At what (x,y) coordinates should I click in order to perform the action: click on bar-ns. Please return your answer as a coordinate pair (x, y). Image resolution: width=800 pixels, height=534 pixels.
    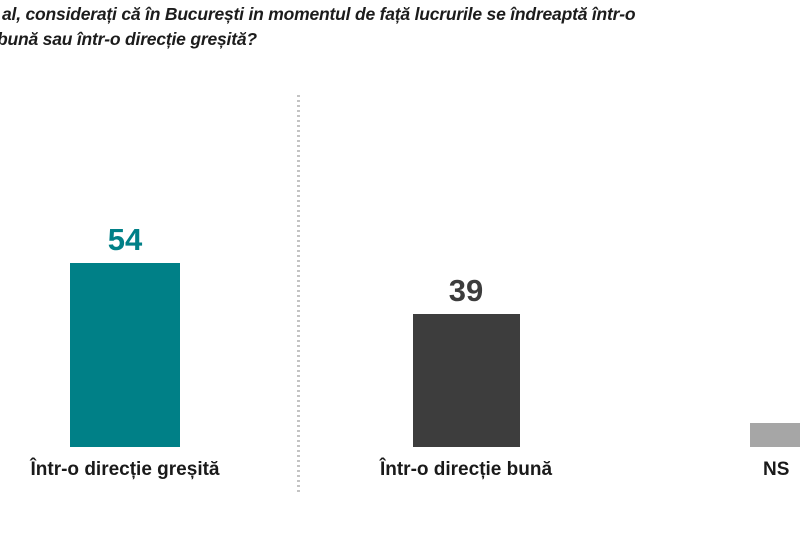
    Looking at the image, I should click on (775, 435).